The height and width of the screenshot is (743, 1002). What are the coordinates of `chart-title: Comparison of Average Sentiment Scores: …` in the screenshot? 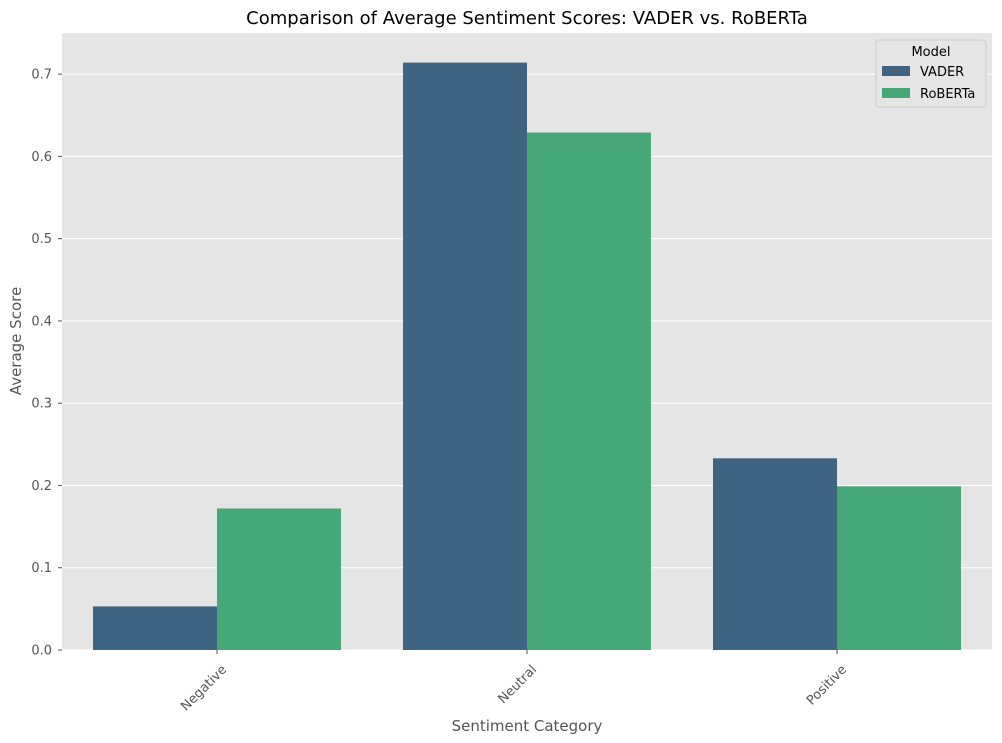 It's located at (527, 18).